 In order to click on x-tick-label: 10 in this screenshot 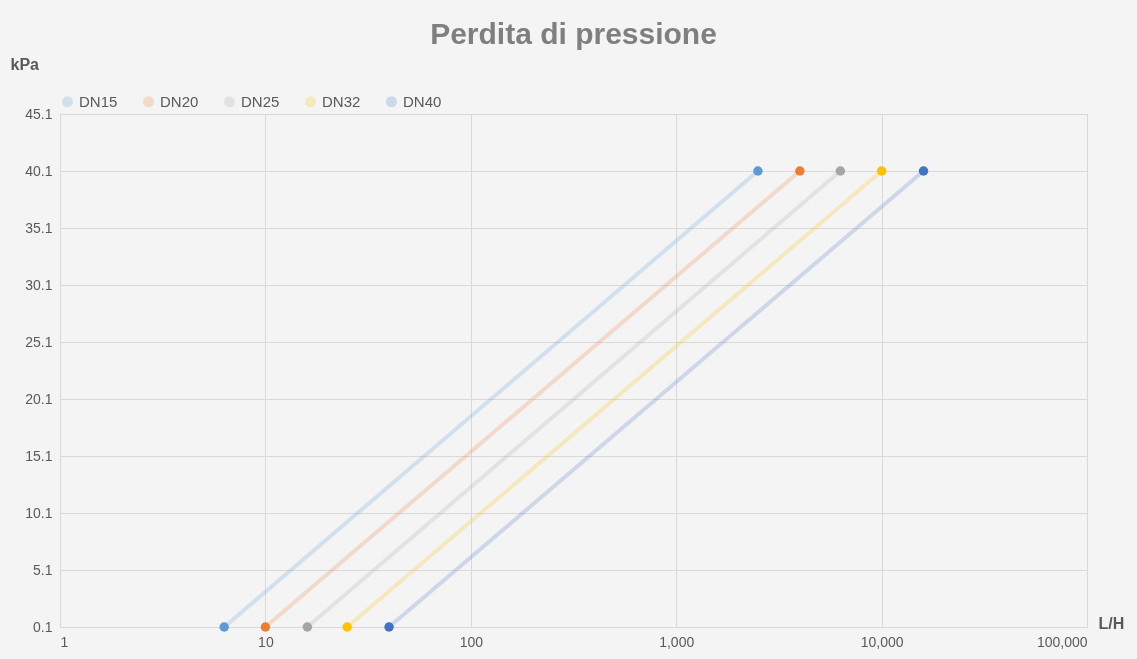, I will do `click(266, 641)`.